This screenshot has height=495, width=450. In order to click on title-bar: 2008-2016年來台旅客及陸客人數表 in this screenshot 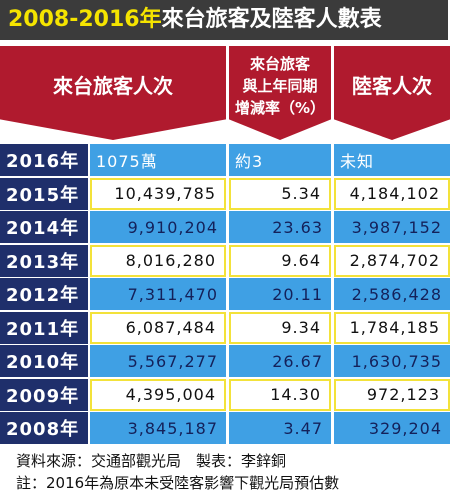, I will do `click(224, 20)`.